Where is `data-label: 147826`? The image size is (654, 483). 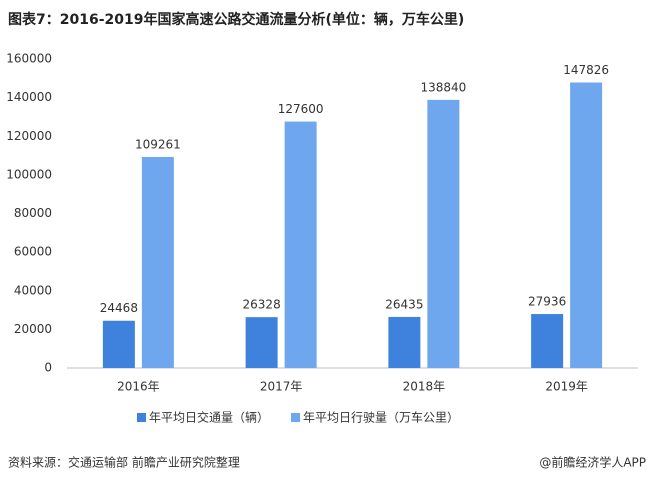 data-label: 147826 is located at coordinates (586, 70).